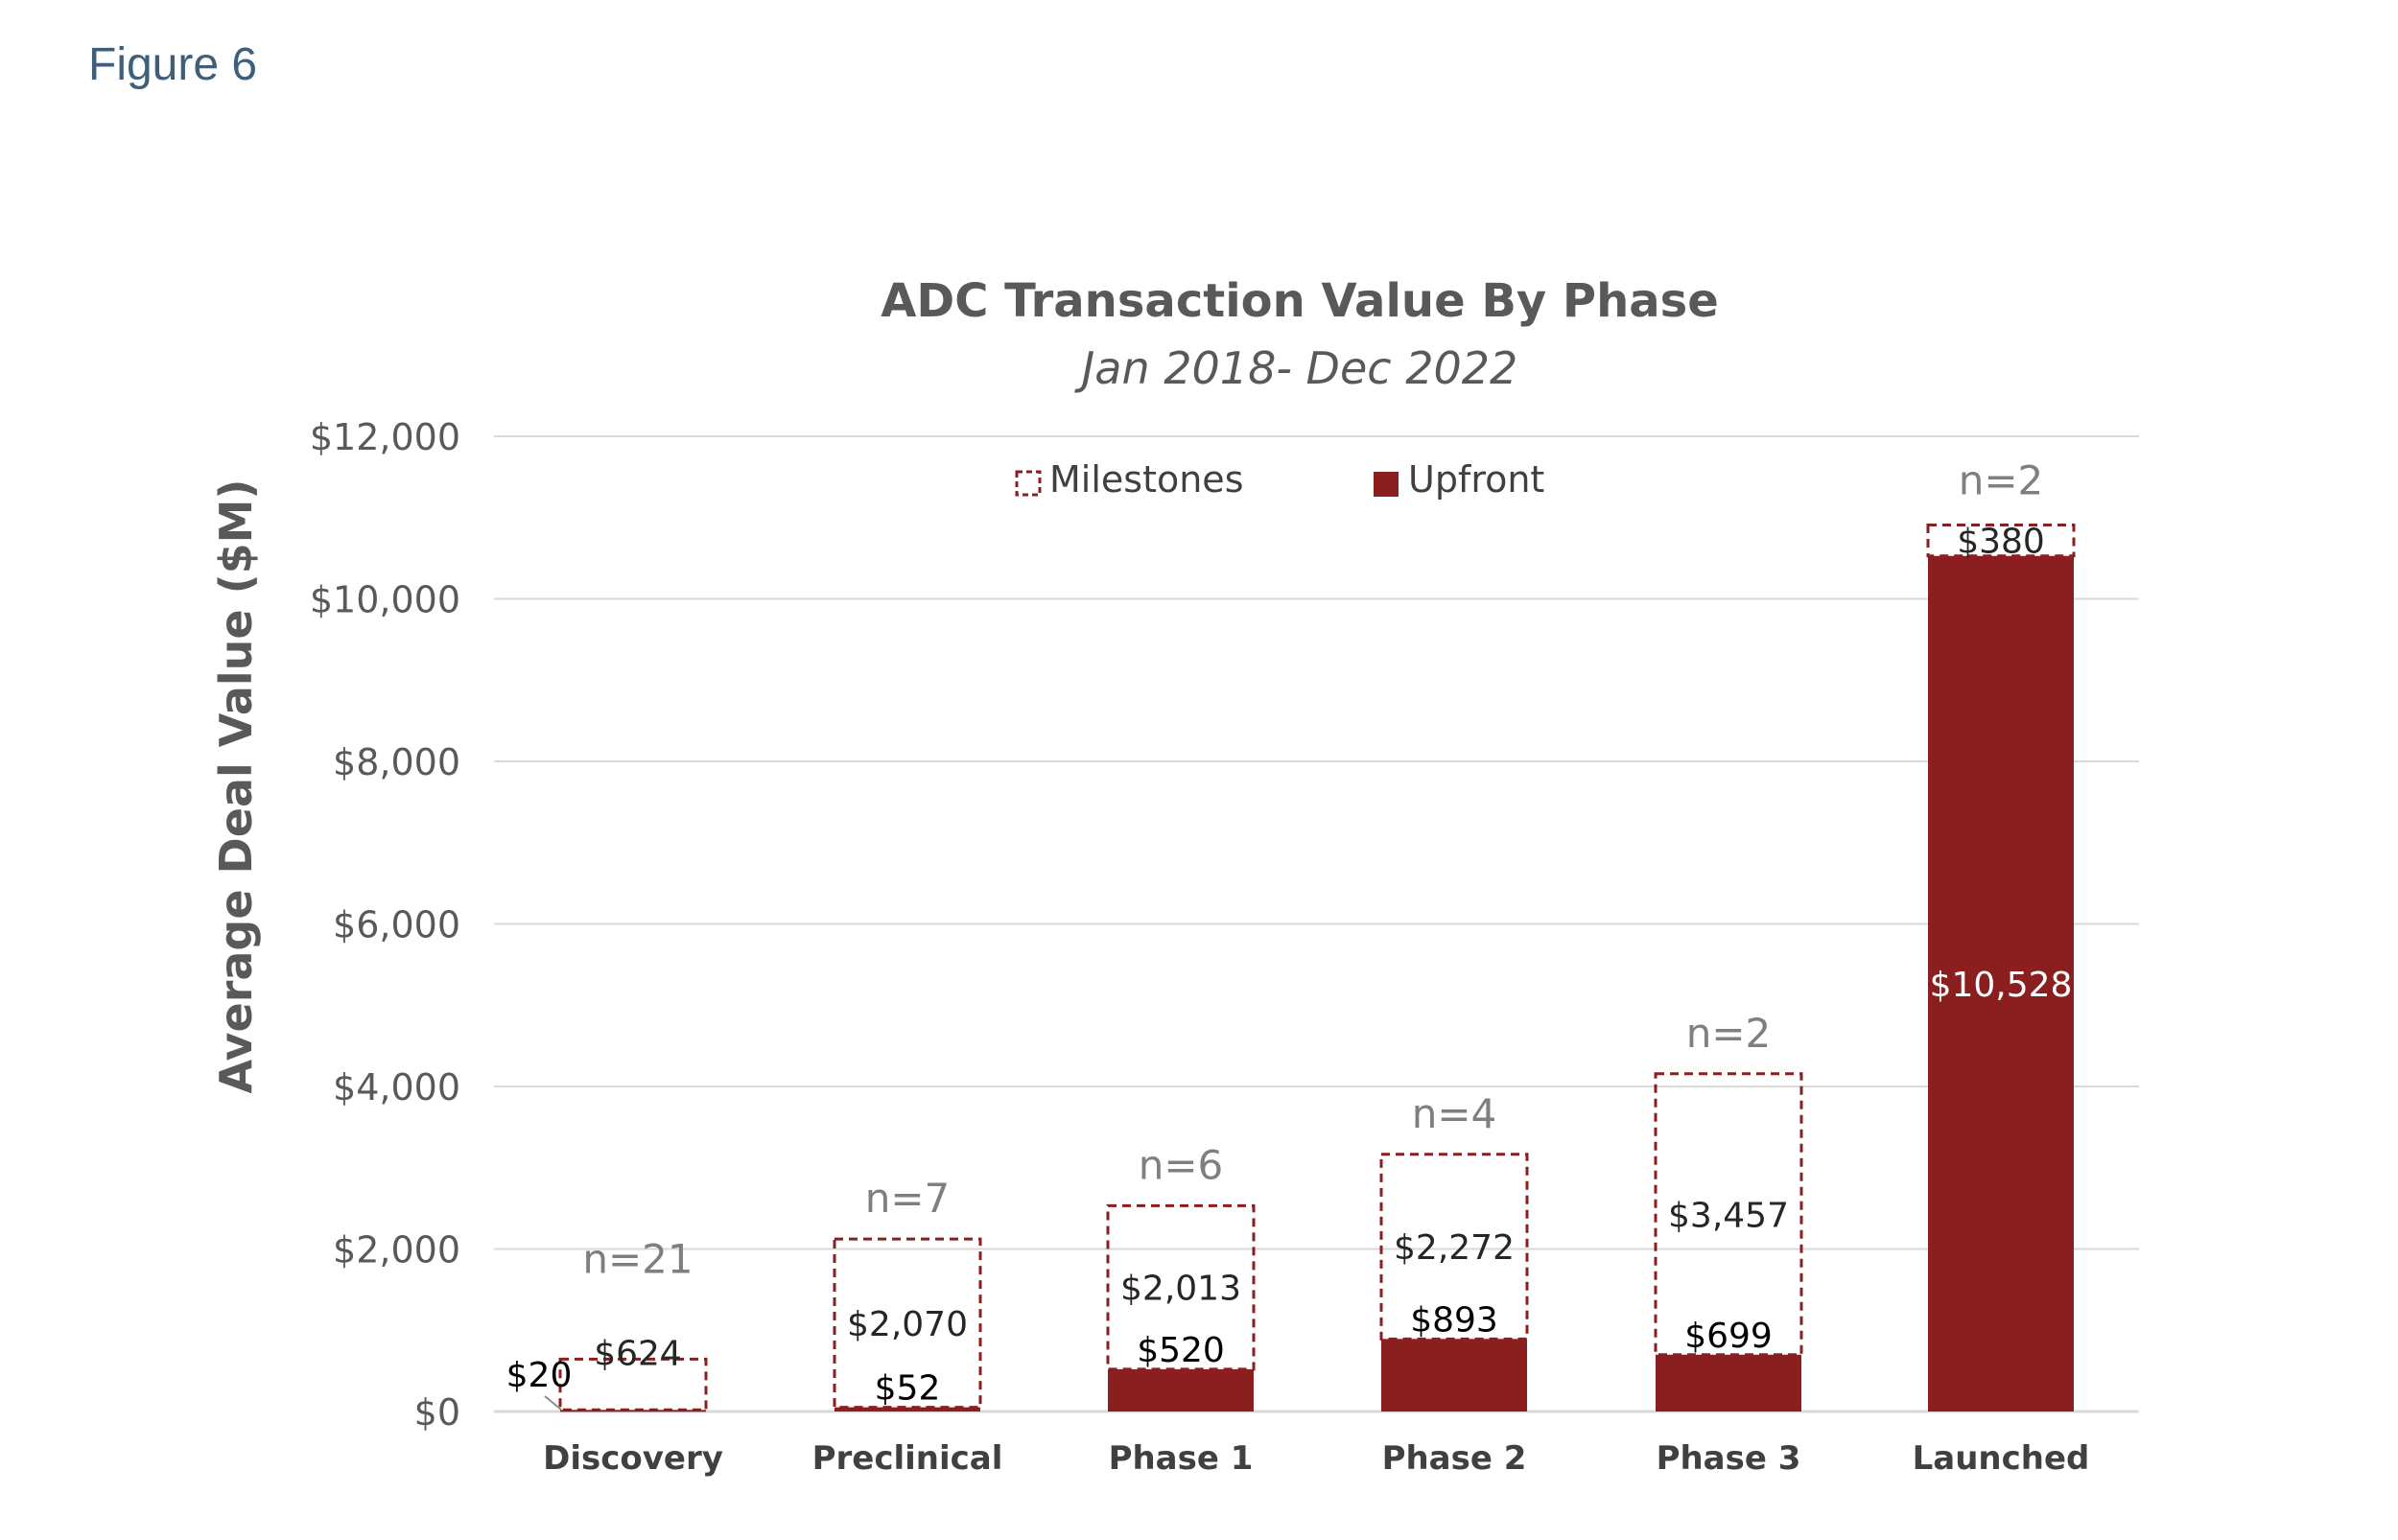 This screenshot has height=1540, width=2398. Describe the element at coordinates (437, 1412) in the screenshot. I see `y-tick-label: $0` at that location.